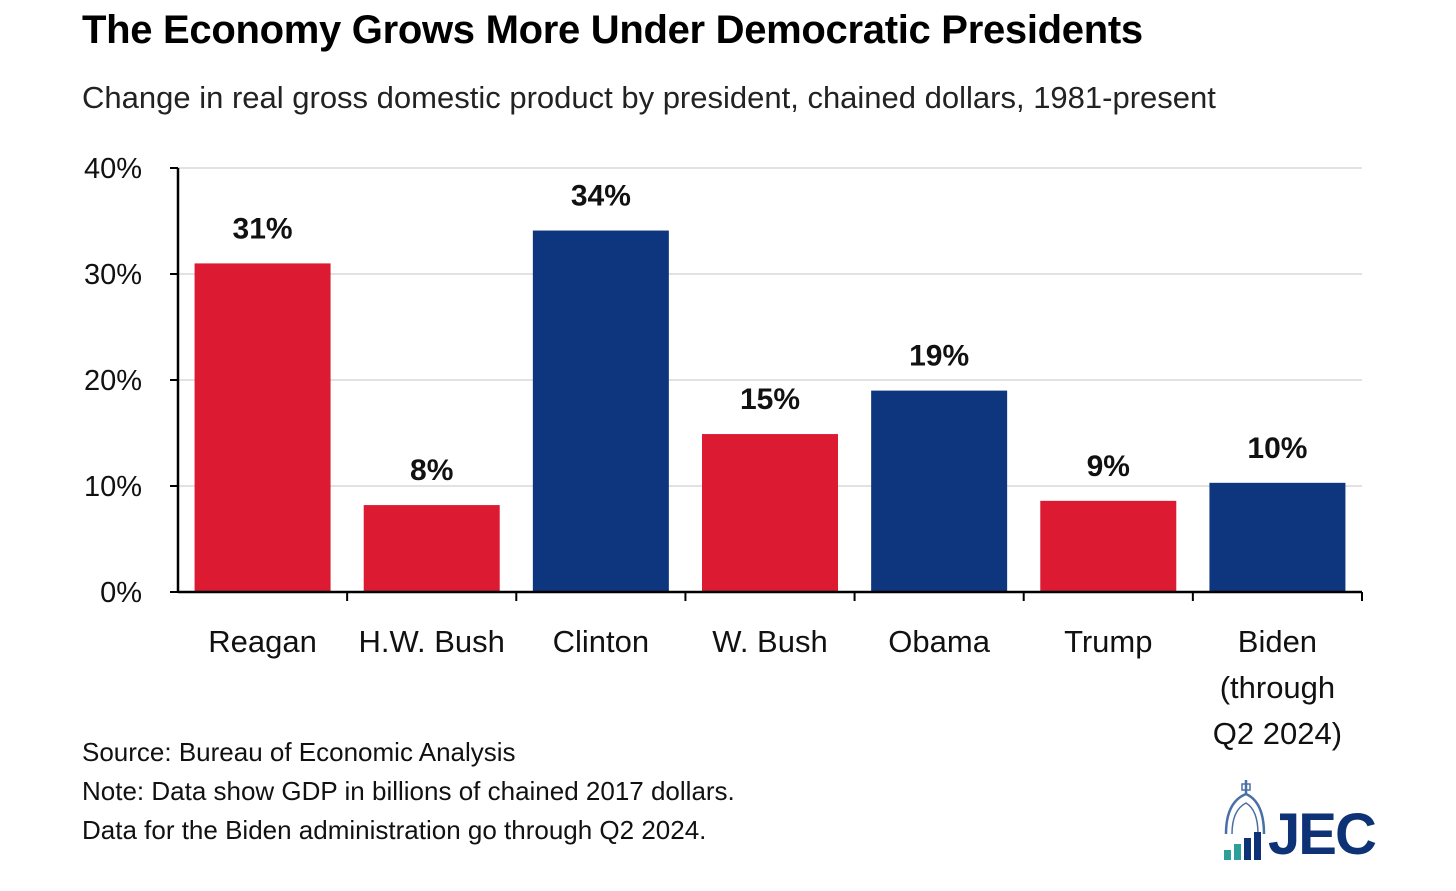 Image resolution: width=1456 pixels, height=891 pixels. Describe the element at coordinates (1108, 466) in the screenshot. I see `data-label: 9%` at that location.